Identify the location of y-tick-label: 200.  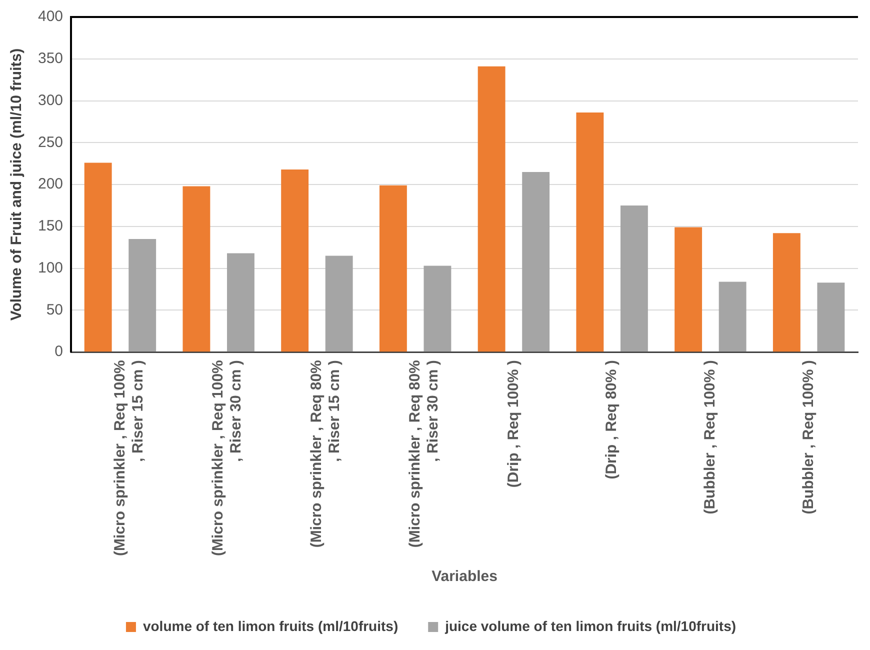
(51, 184).